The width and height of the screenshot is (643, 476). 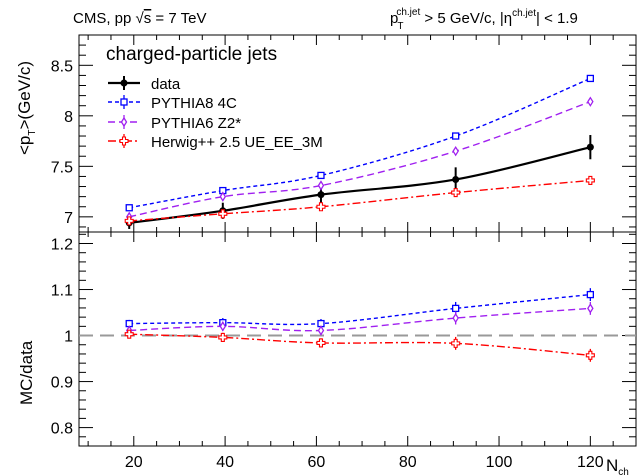 I want to click on bottom-series-line-pythia8-4c, so click(x=360, y=309).